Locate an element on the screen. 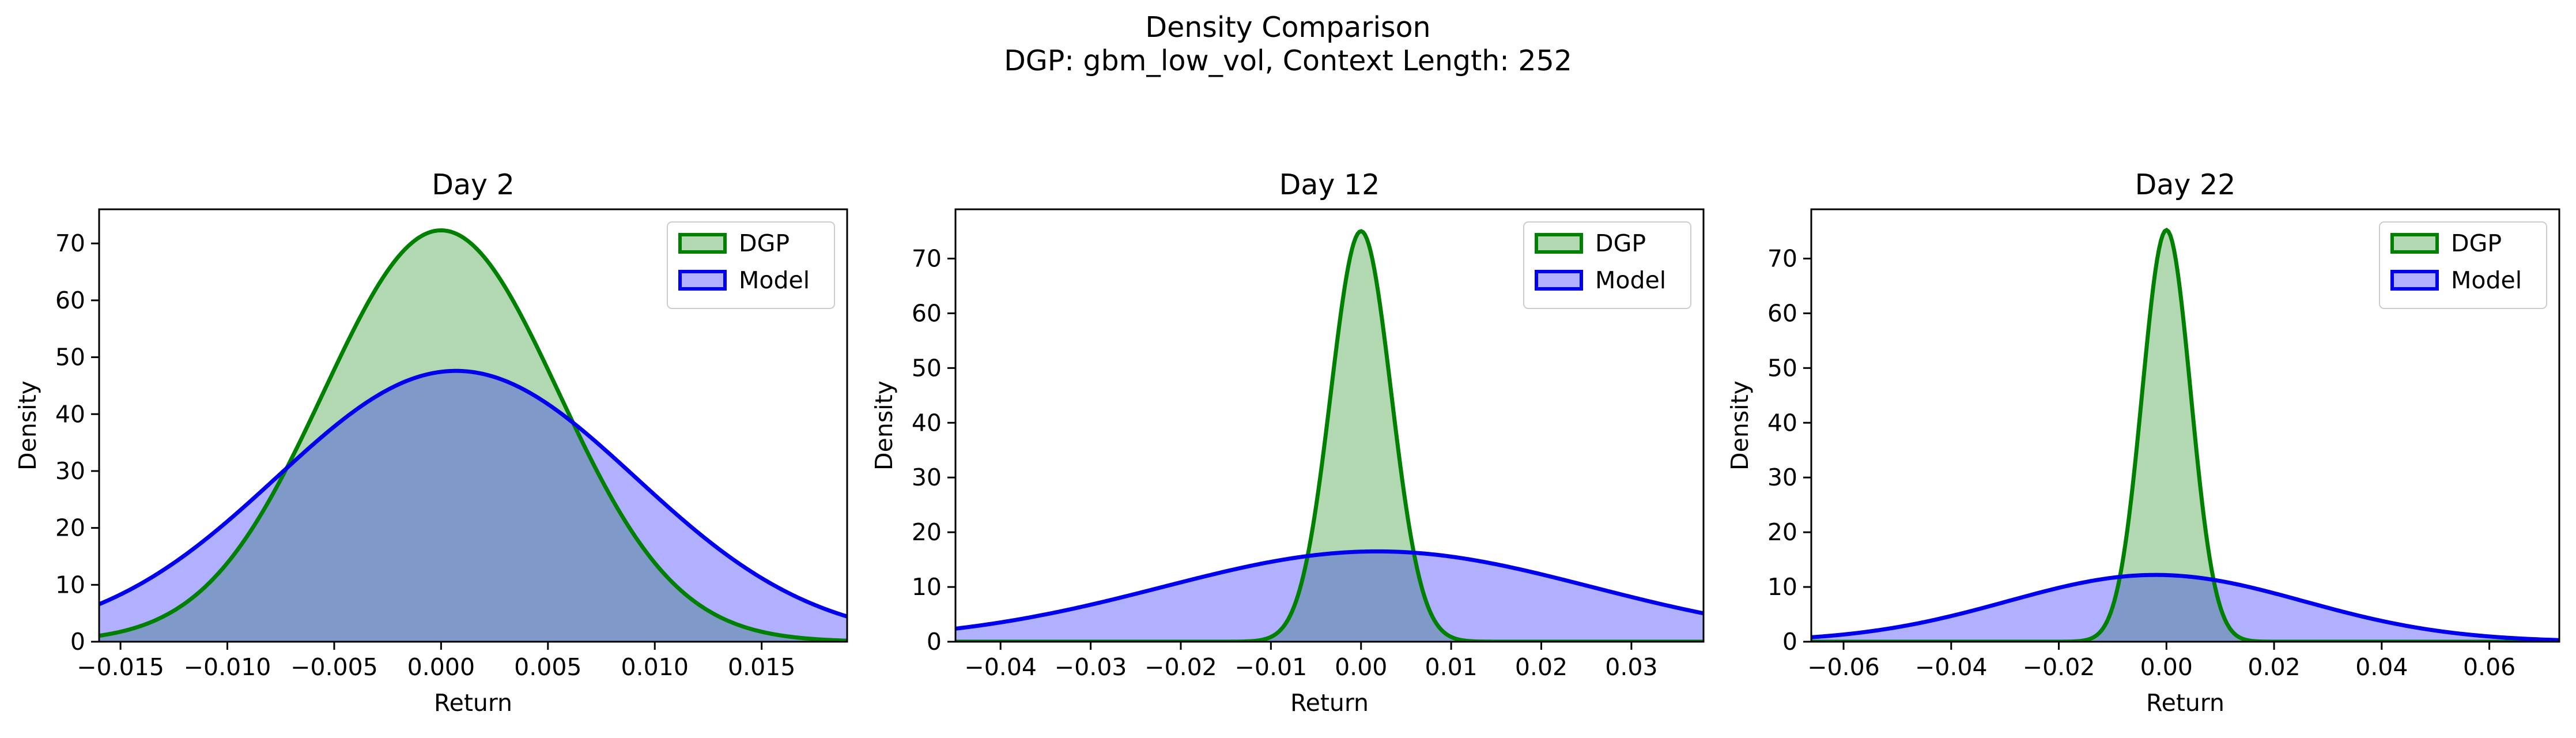 The width and height of the screenshot is (2576, 738). x-tick-label: −0.005 is located at coordinates (334, 667).